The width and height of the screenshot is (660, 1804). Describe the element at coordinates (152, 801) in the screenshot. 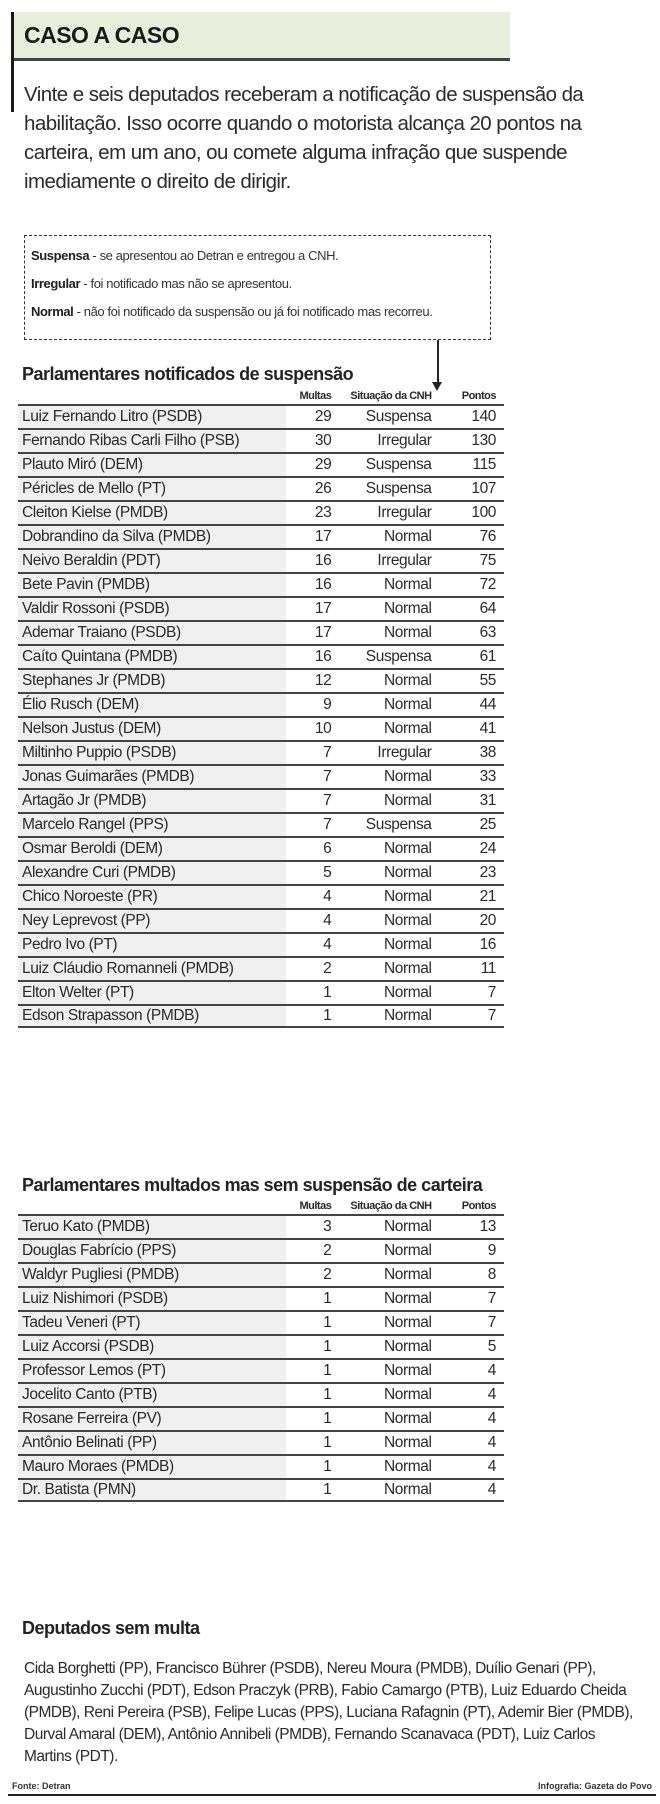

I see `cell-name: Artagão Jr (PMDB)` at that location.